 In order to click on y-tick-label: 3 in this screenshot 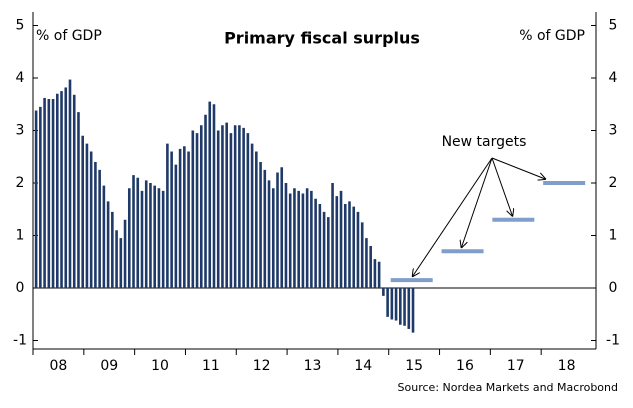, I will do `click(20, 131)`.